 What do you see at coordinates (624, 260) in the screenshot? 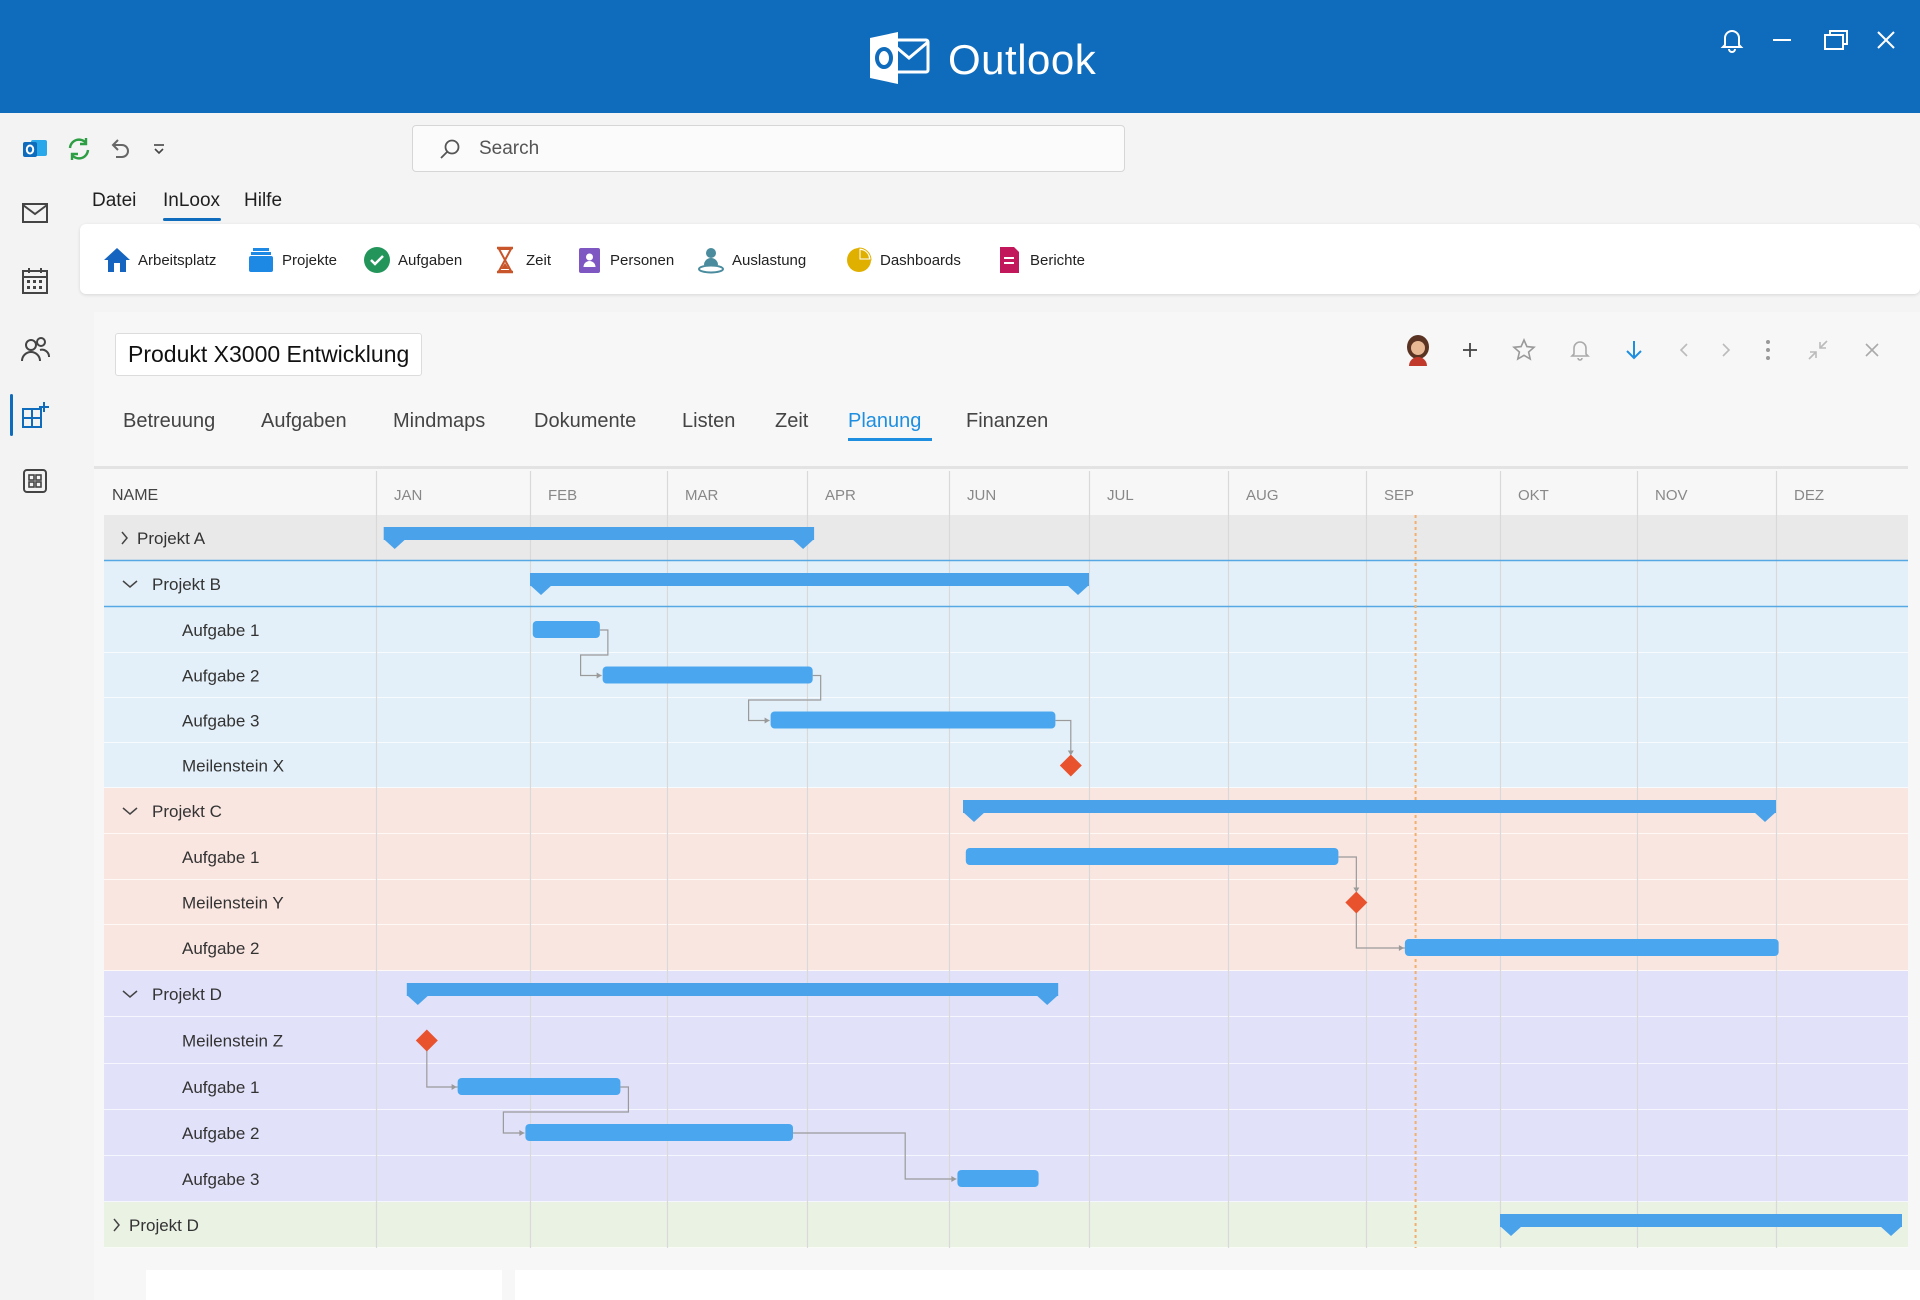
I see `ribbon-personen-button: Personen` at bounding box center [624, 260].